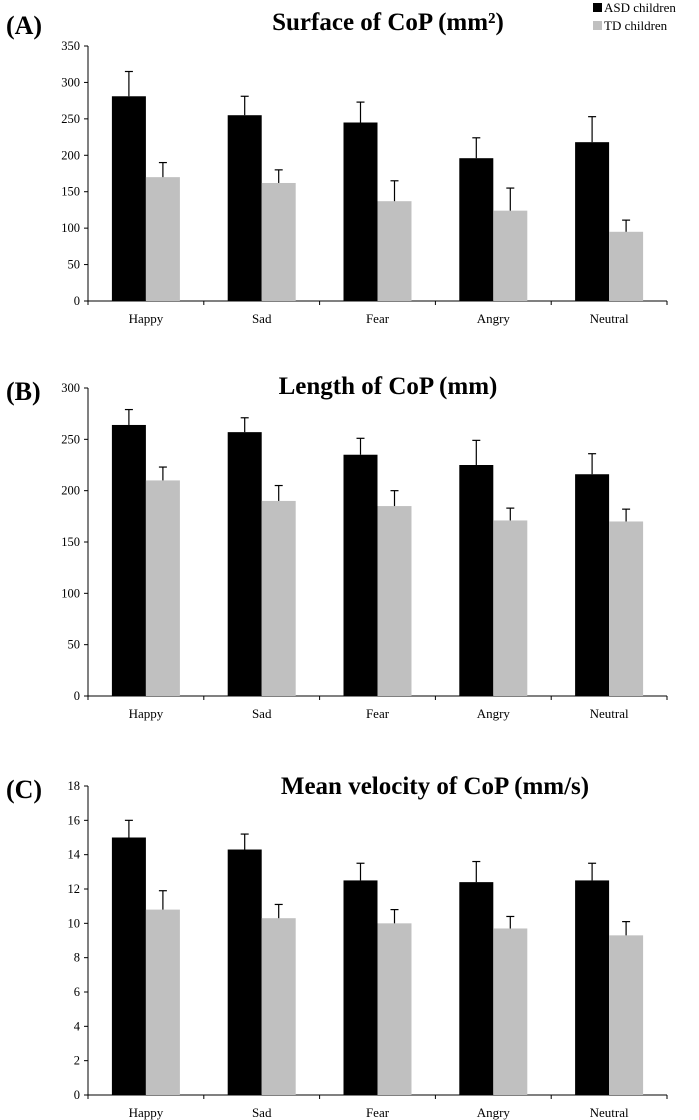  I want to click on legend-label-1: TD children, so click(636, 25).